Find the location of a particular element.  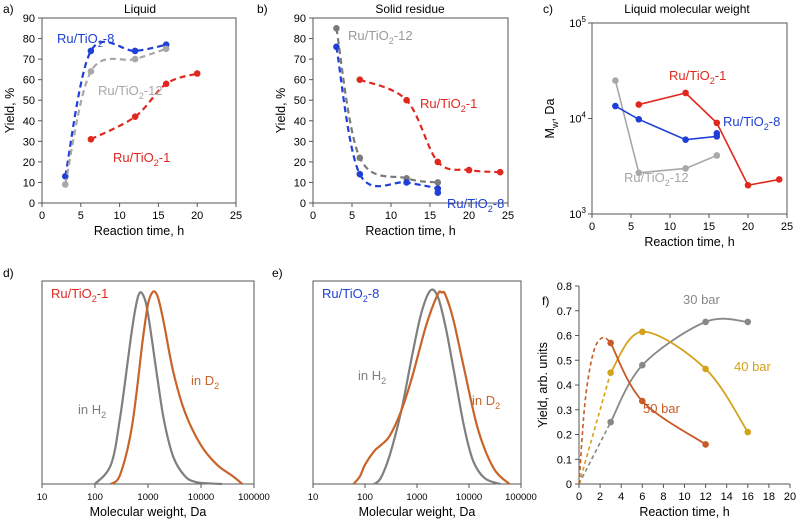

panel-label: f) is located at coordinates (545, 301).